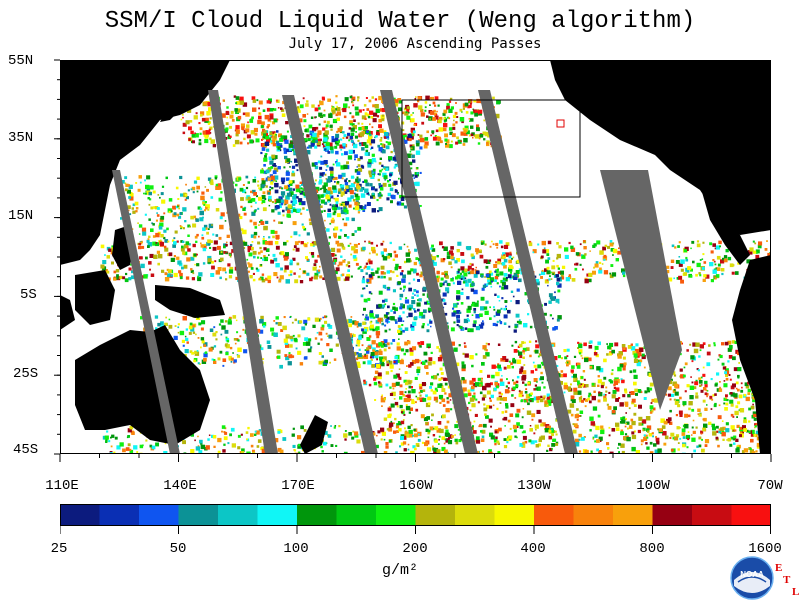  Describe the element at coordinates (779, 568) in the screenshot. I see `etl-letter-e: E` at that location.